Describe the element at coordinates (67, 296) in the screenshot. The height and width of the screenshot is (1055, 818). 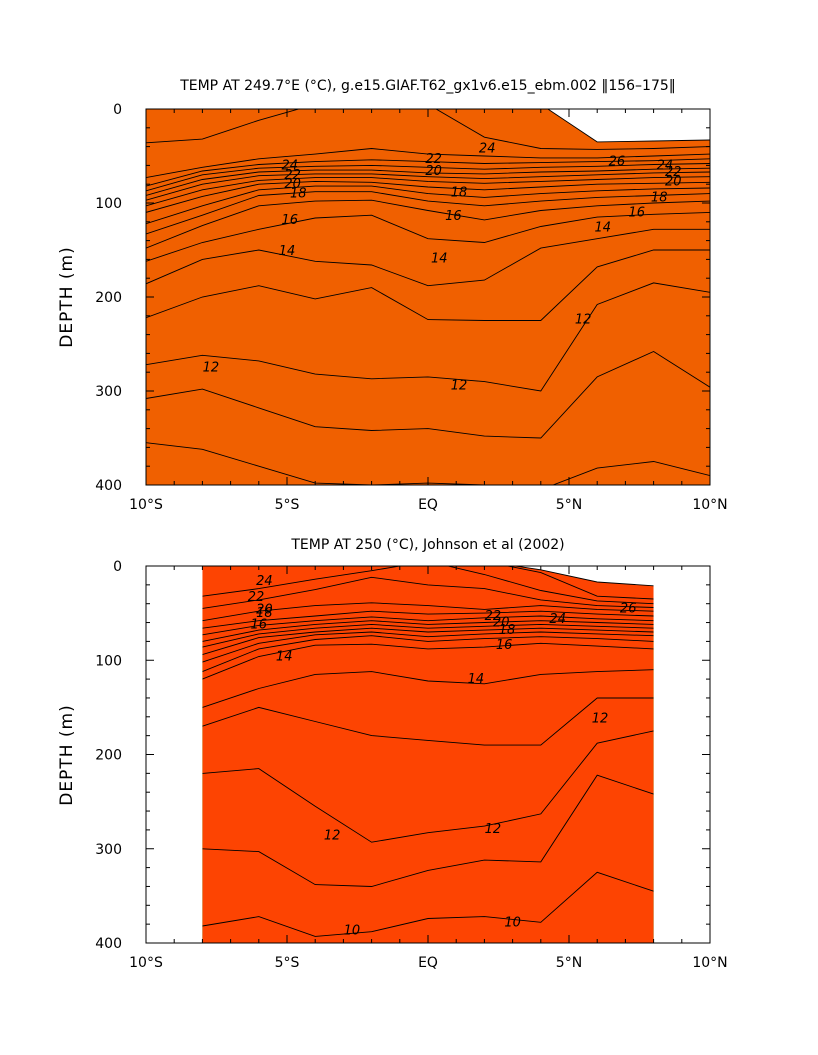
I see `top-panel-y-axis-label: DEPTH (m)` at that location.